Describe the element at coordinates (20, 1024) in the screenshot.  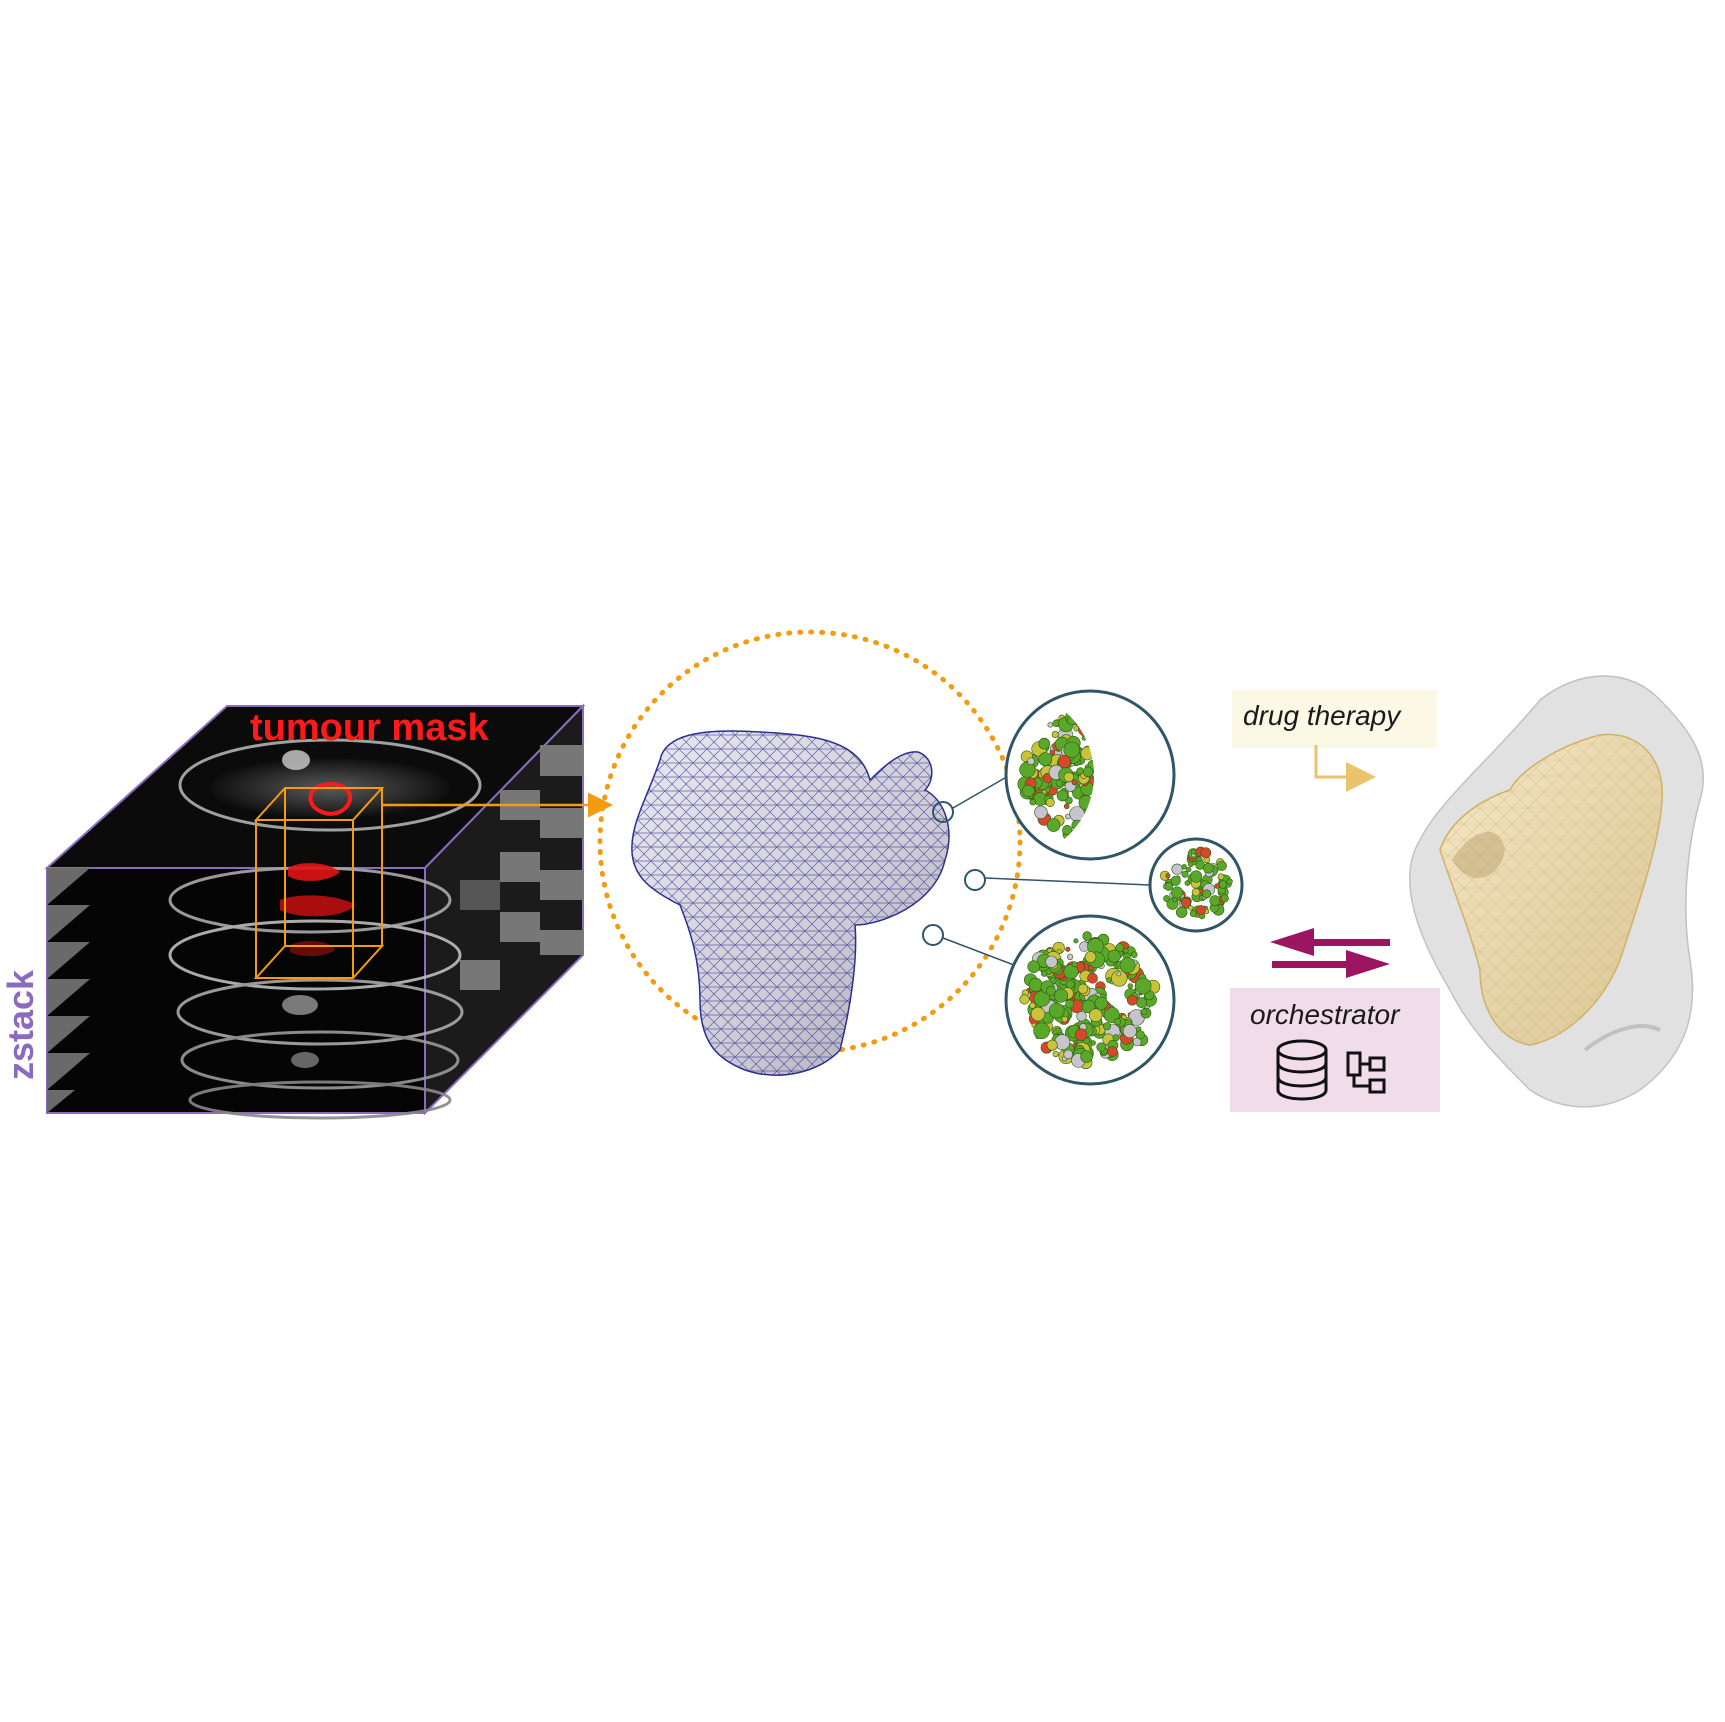
I see `zstack-label: zstack` at that location.